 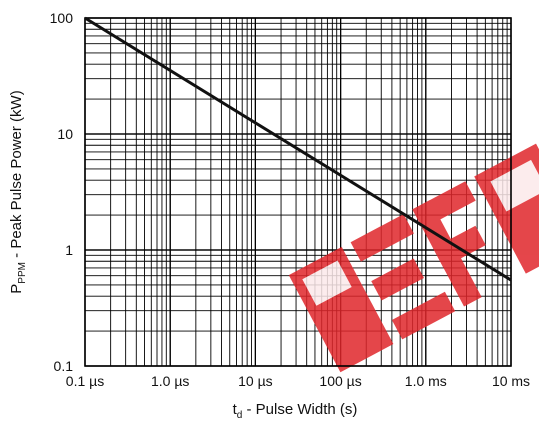 I want to click on y-tick-label: 0.1, so click(x=64, y=366).